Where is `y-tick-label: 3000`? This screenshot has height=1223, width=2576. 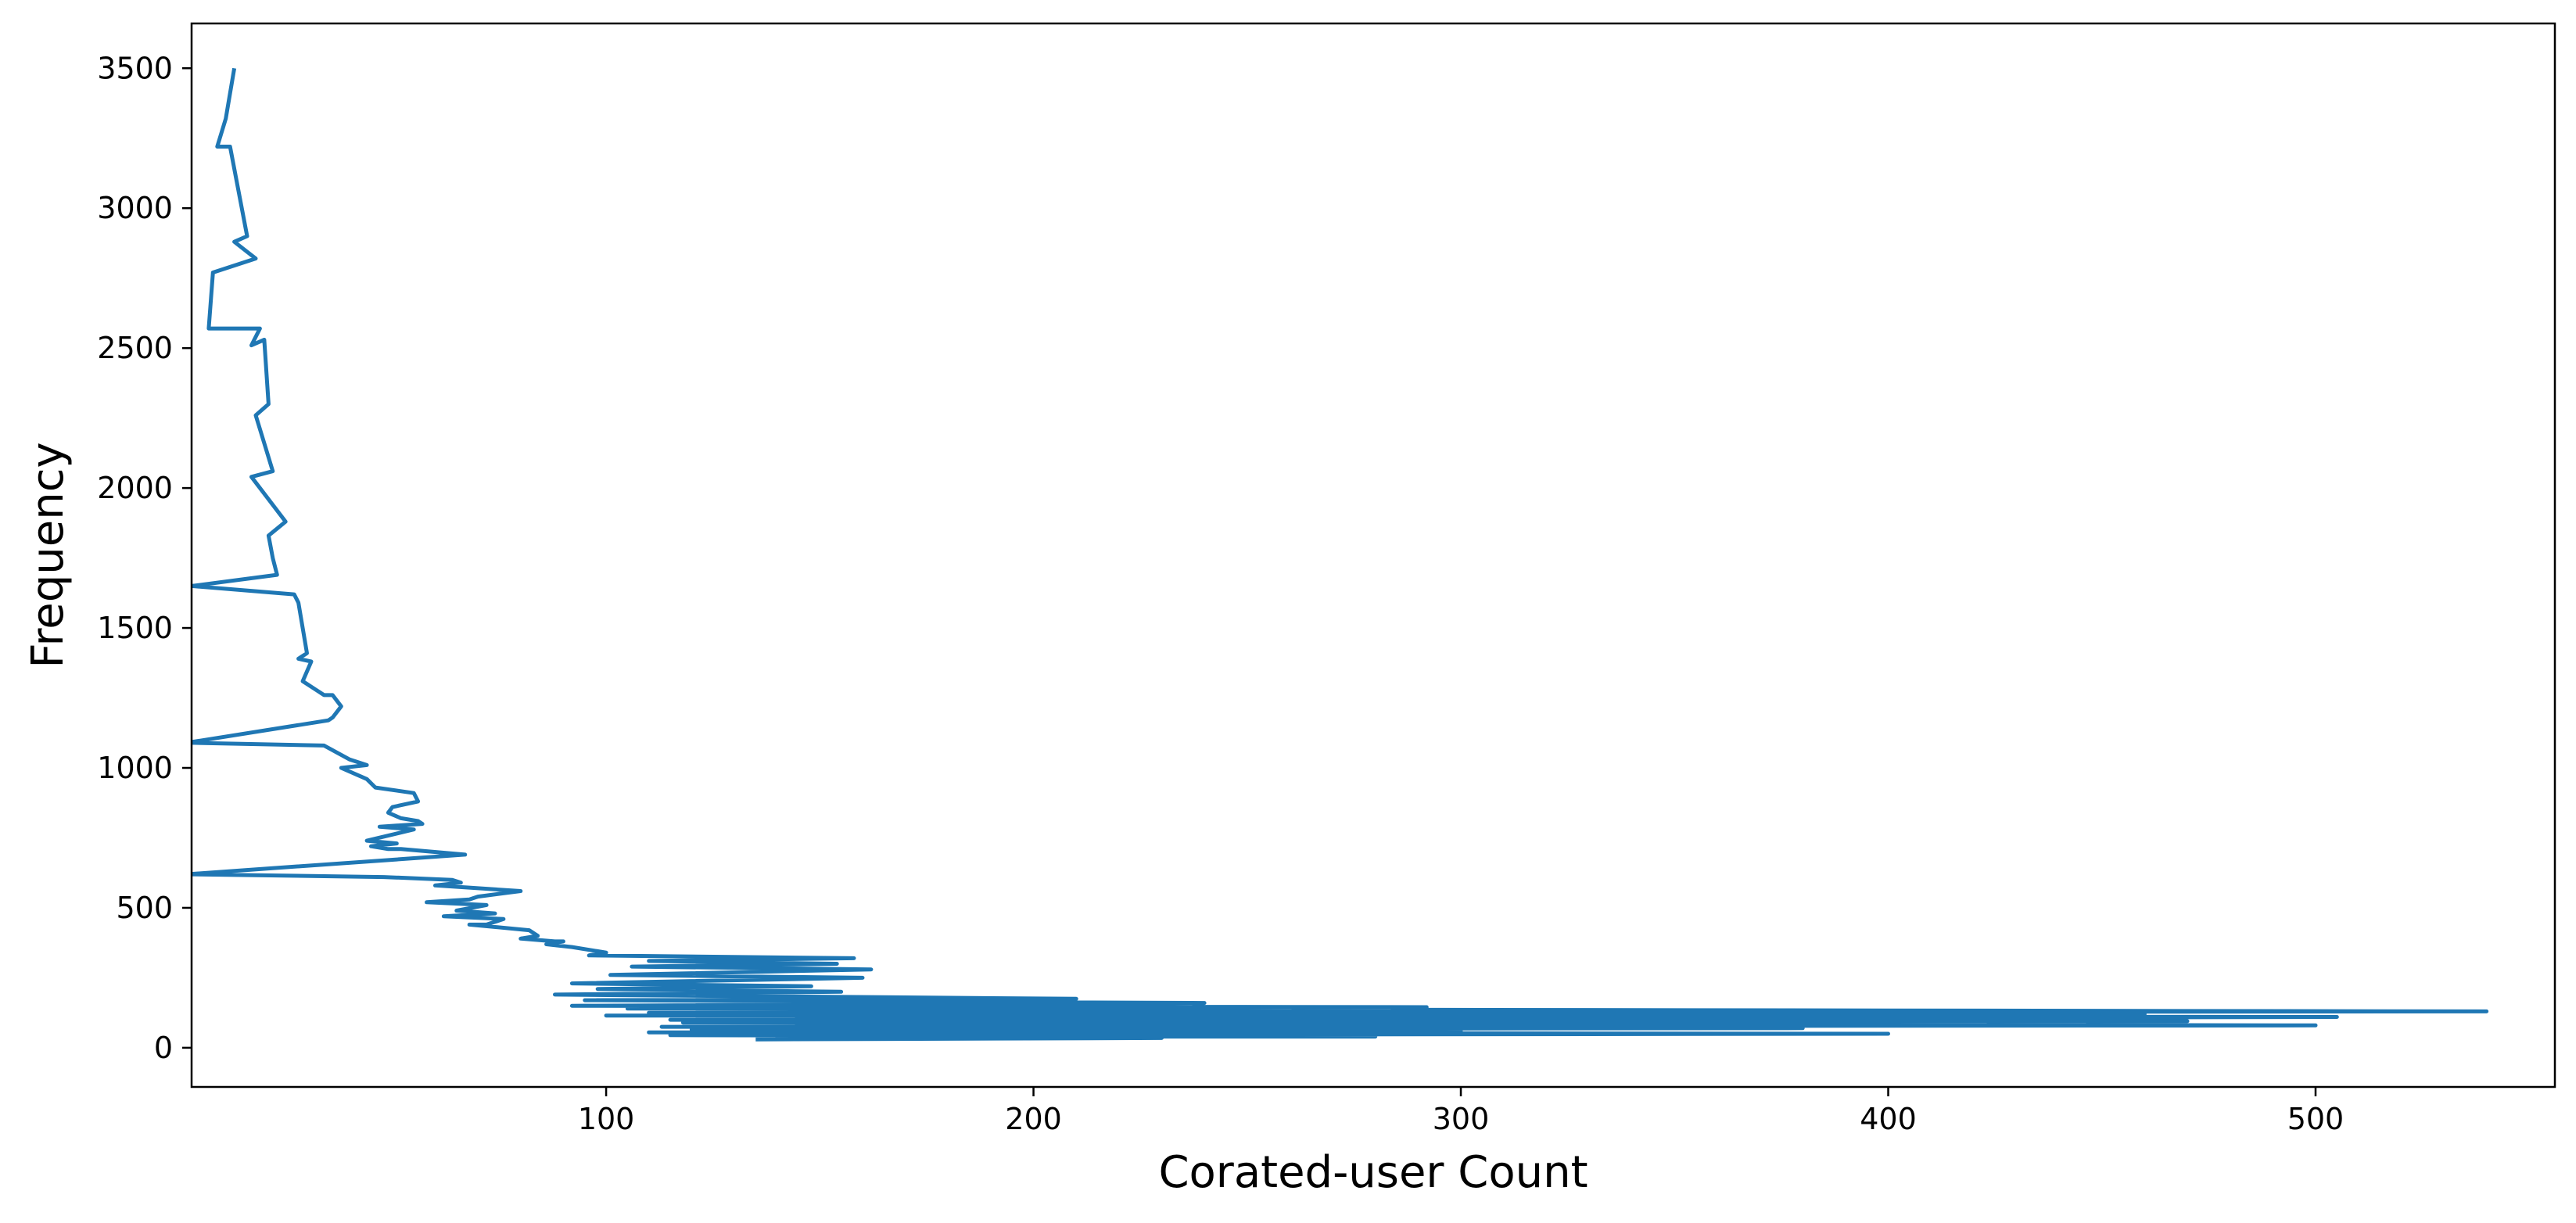 y-tick-label: 3000 is located at coordinates (135, 208).